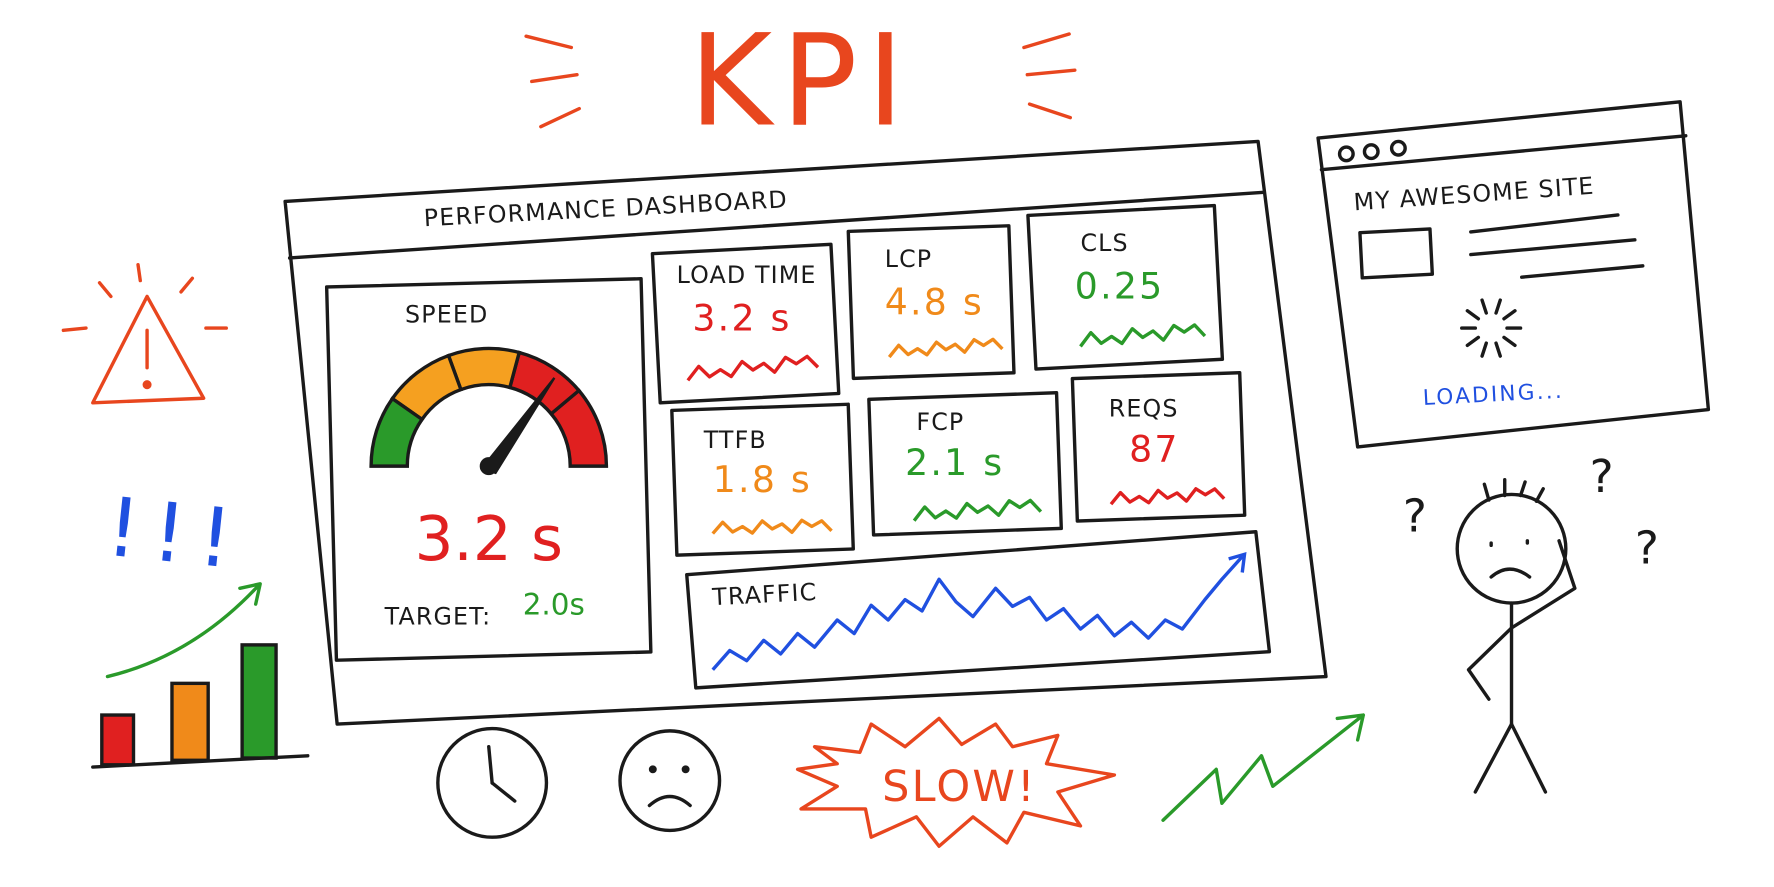 This screenshot has width=1774, height=887. I want to click on card: CLS 0.25, so click(1125, 287).